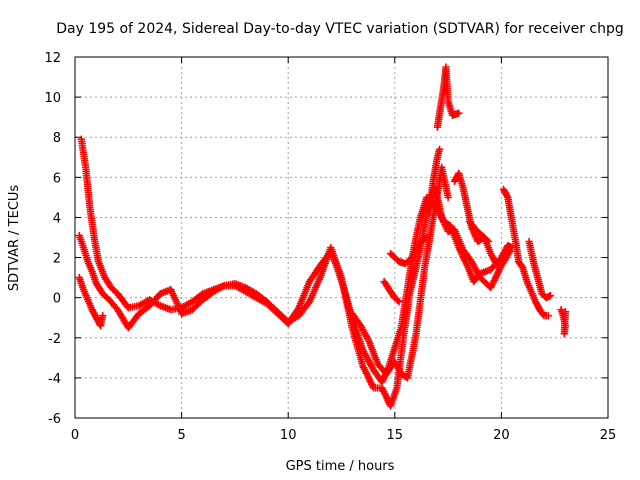 Image resolution: width=640 pixels, height=480 pixels. What do you see at coordinates (57, 259) in the screenshot?
I see `y-tick-label: 2` at bounding box center [57, 259].